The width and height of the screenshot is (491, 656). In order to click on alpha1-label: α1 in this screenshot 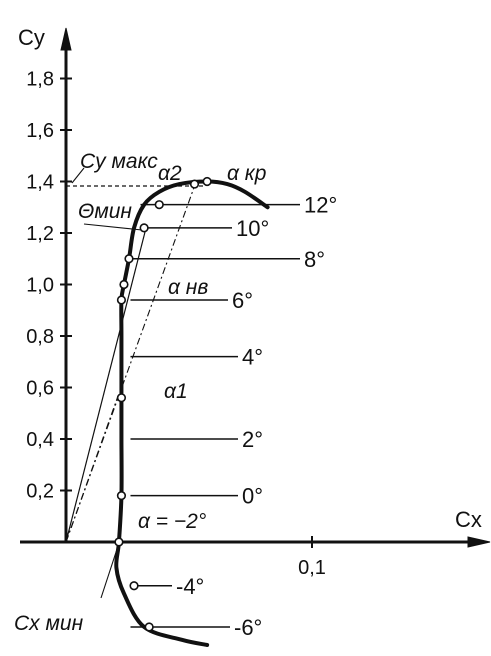, I will do `click(176, 391)`.